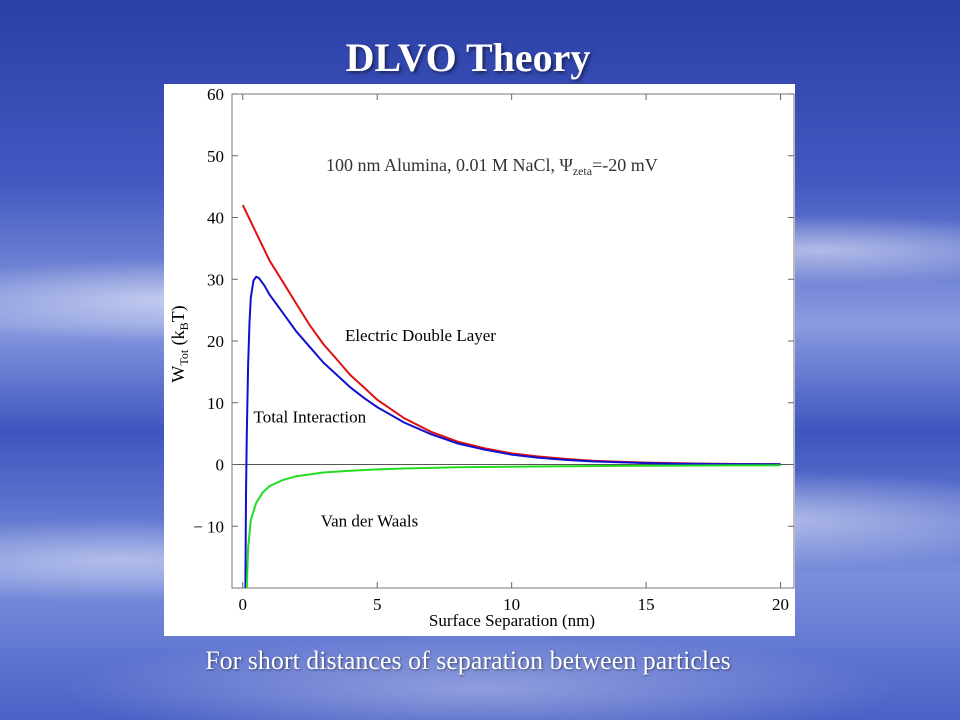 This screenshot has width=960, height=720. Describe the element at coordinates (646, 604) in the screenshot. I see `x-tick-label: 15` at that location.